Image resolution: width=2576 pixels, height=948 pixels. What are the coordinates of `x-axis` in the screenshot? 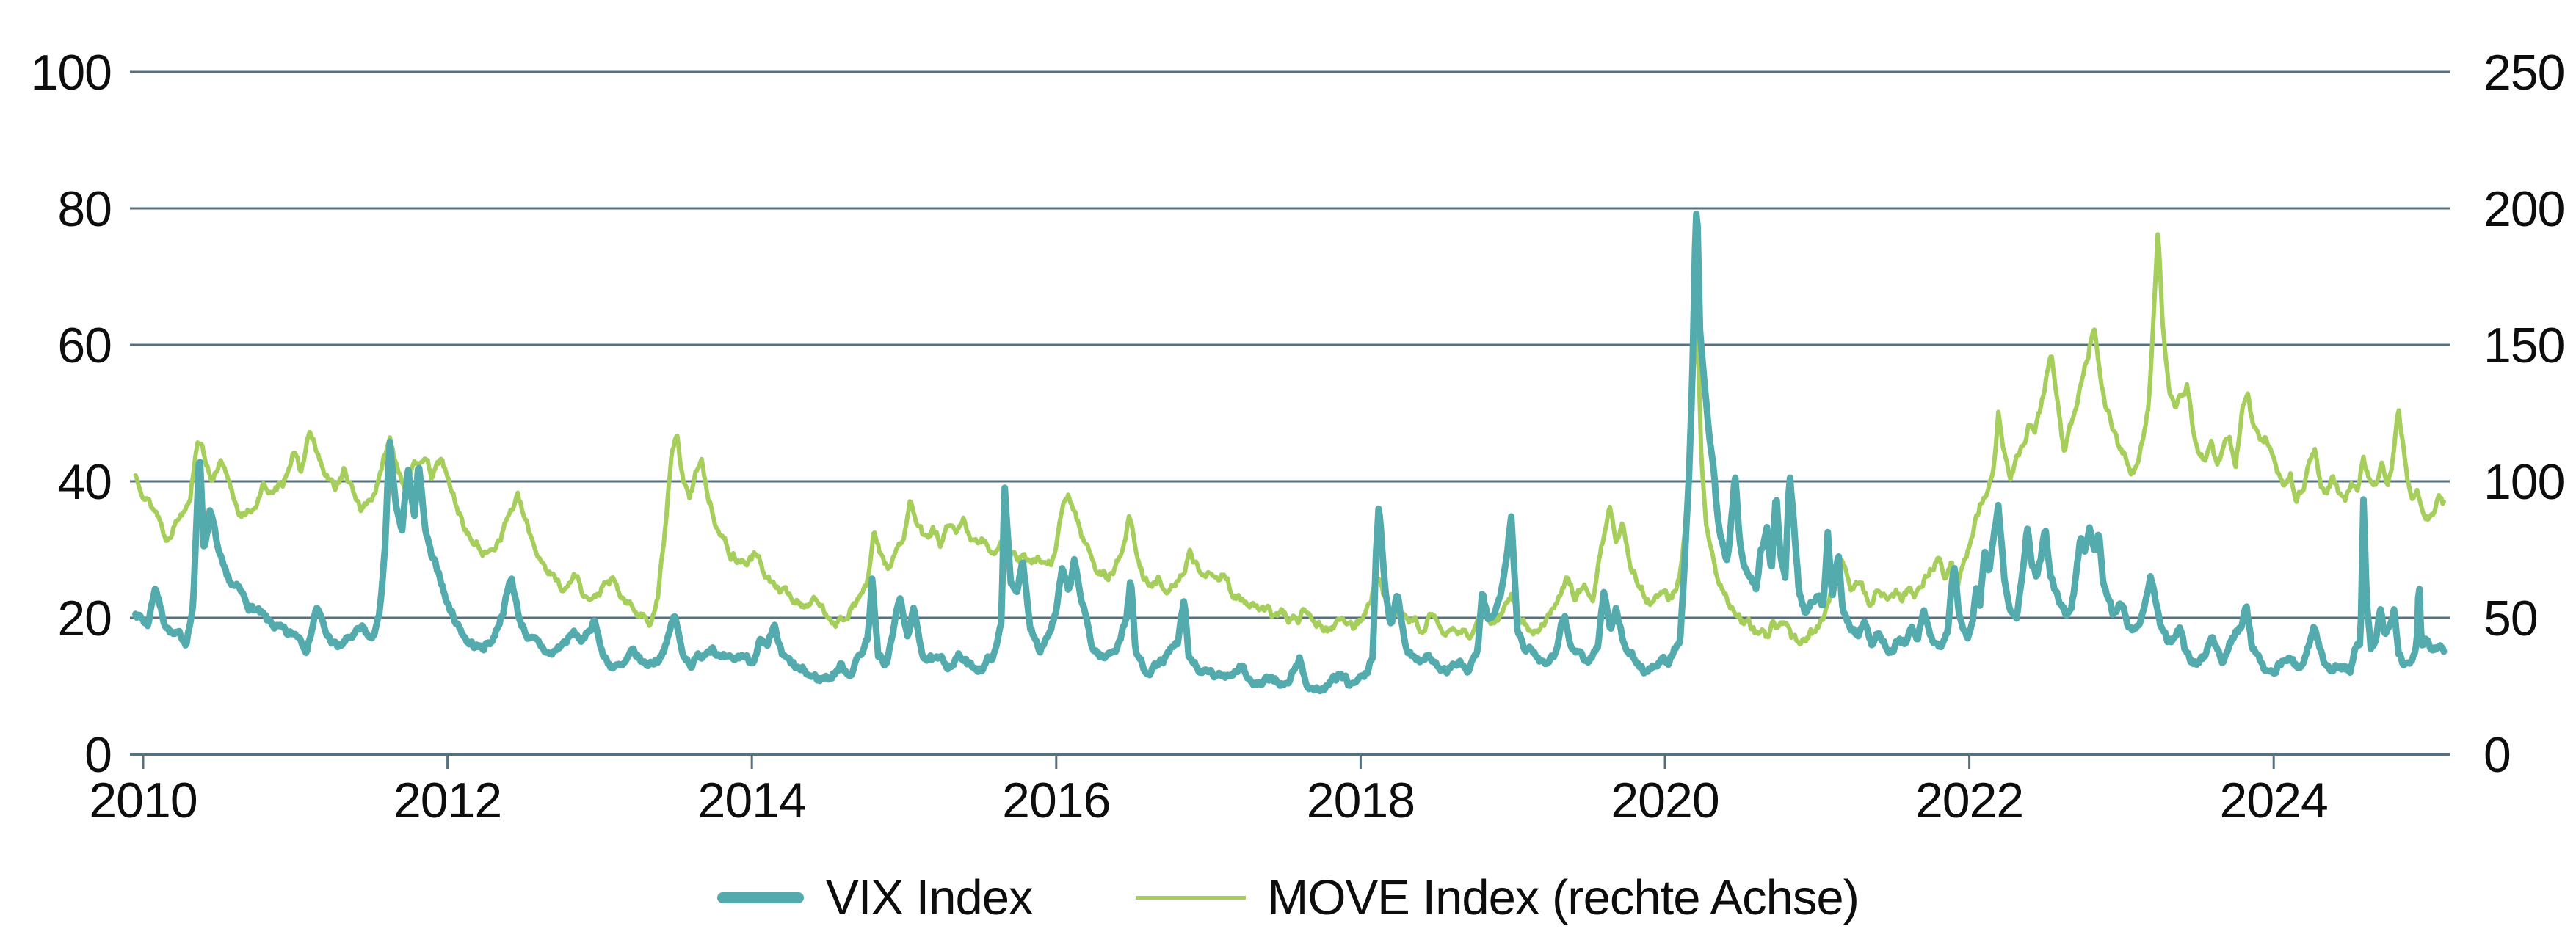 It's located at (1290, 761).